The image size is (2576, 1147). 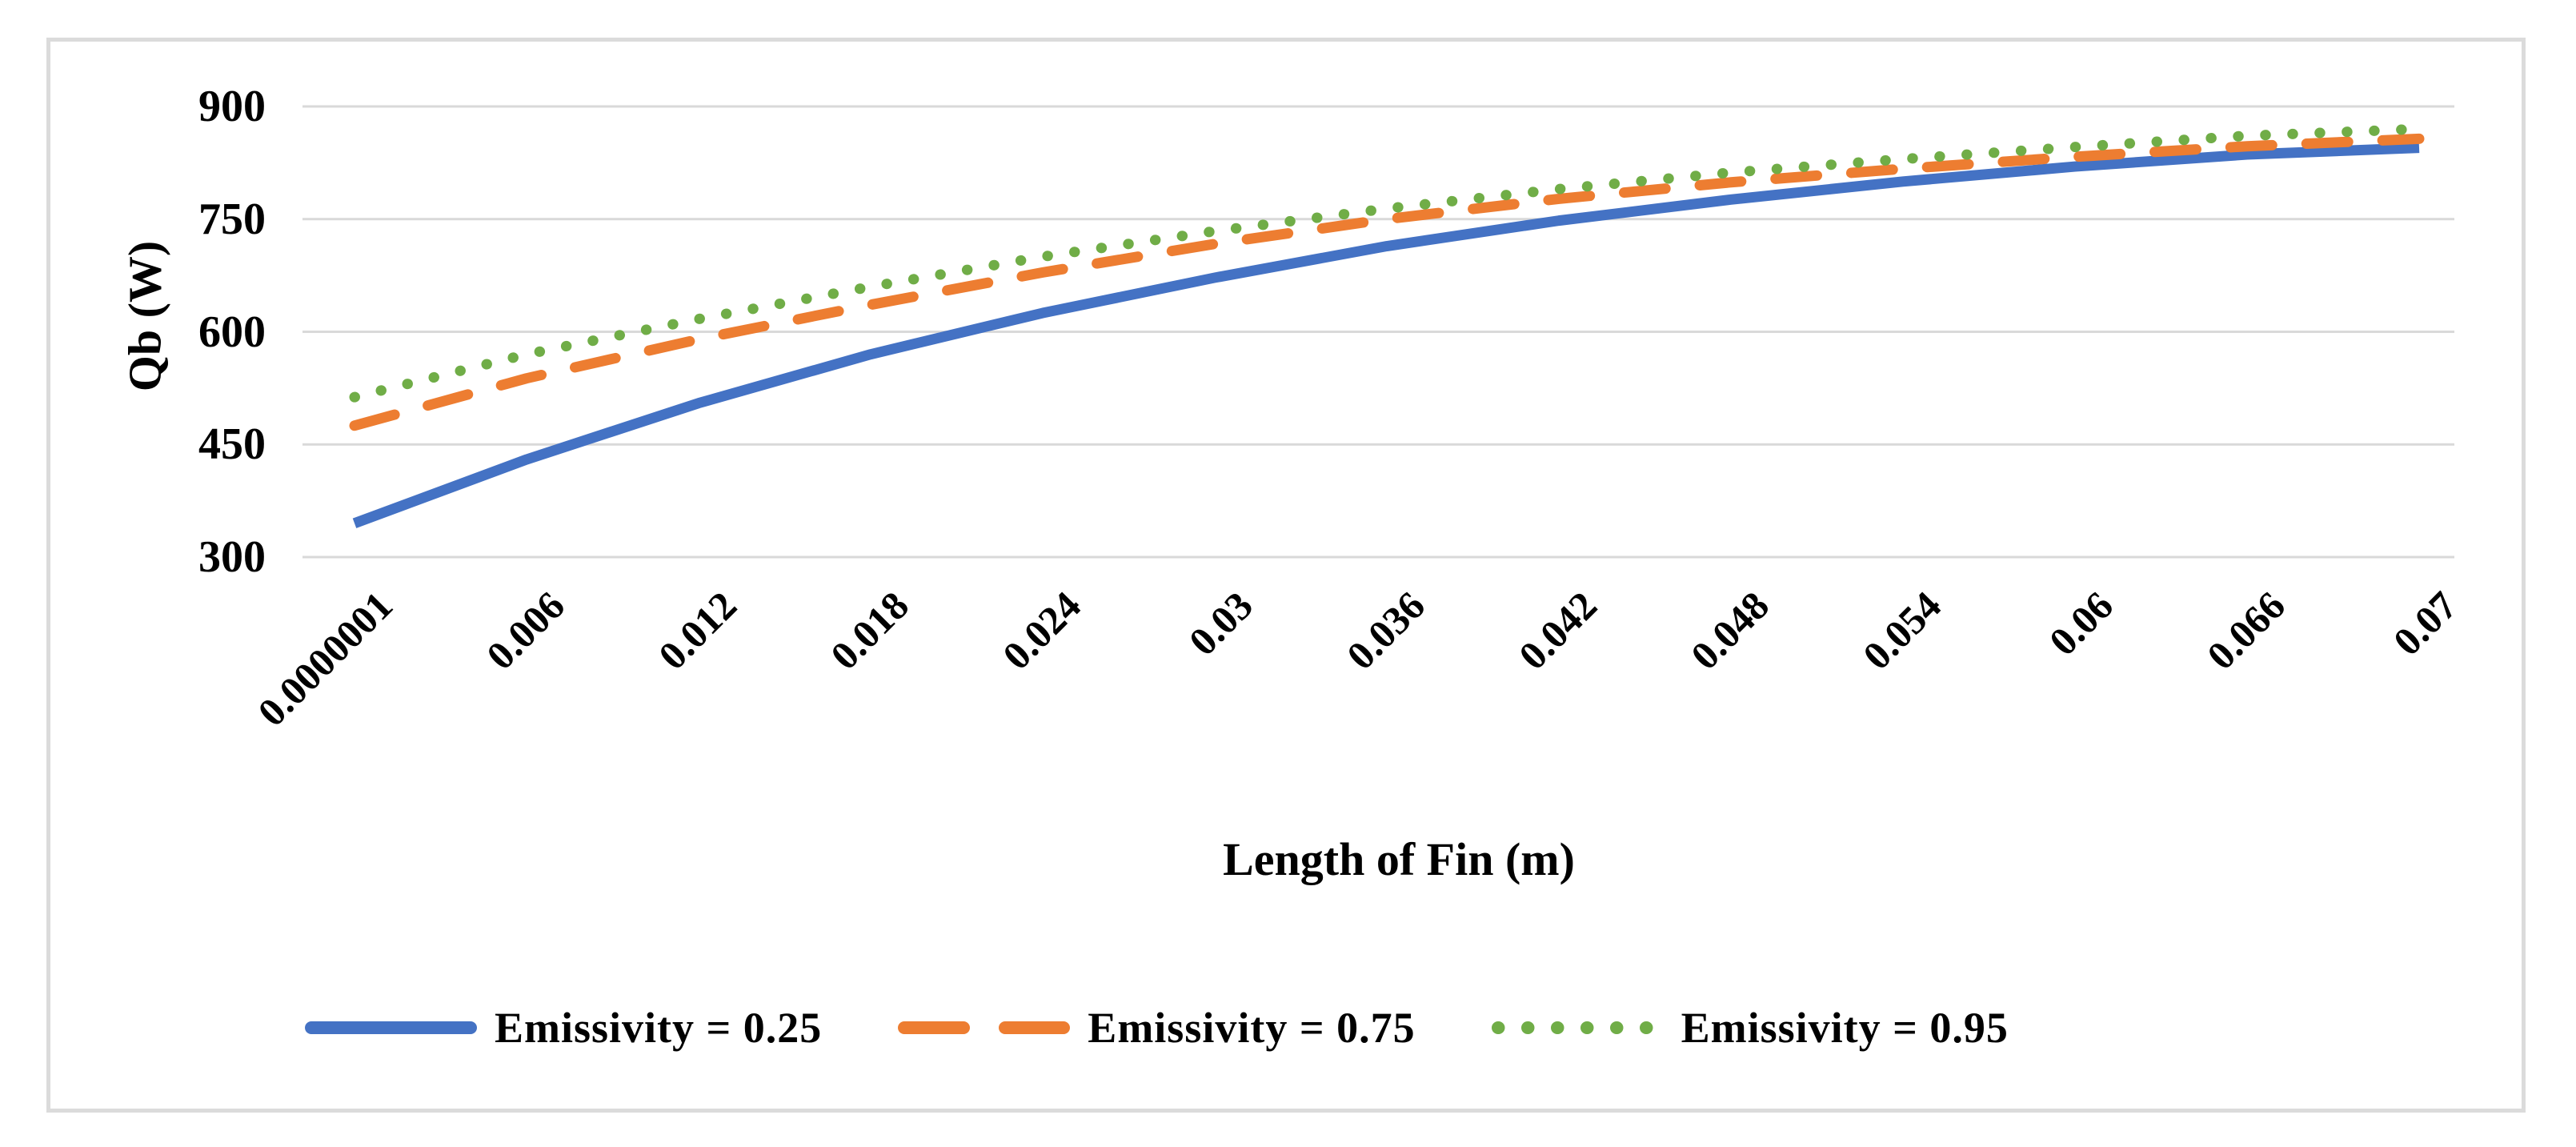 What do you see at coordinates (232, 444) in the screenshot?
I see `y-tick-label-450: 450` at bounding box center [232, 444].